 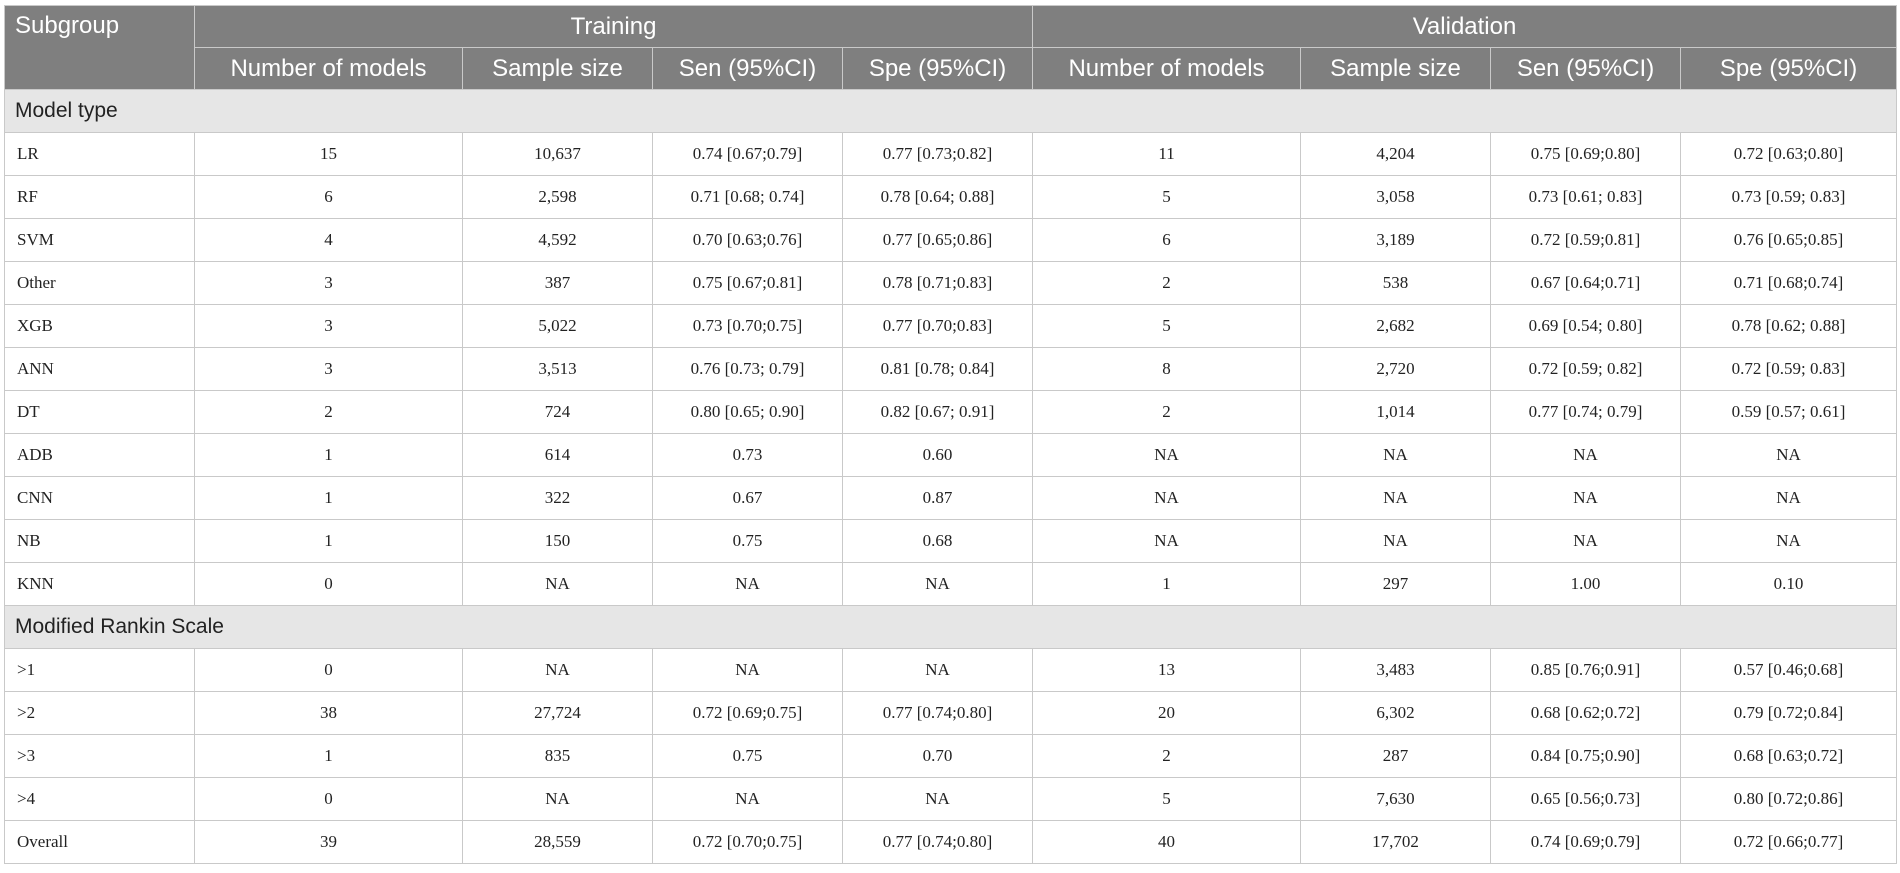 What do you see at coordinates (99, 369) in the screenshot?
I see `row-label: ANN` at bounding box center [99, 369].